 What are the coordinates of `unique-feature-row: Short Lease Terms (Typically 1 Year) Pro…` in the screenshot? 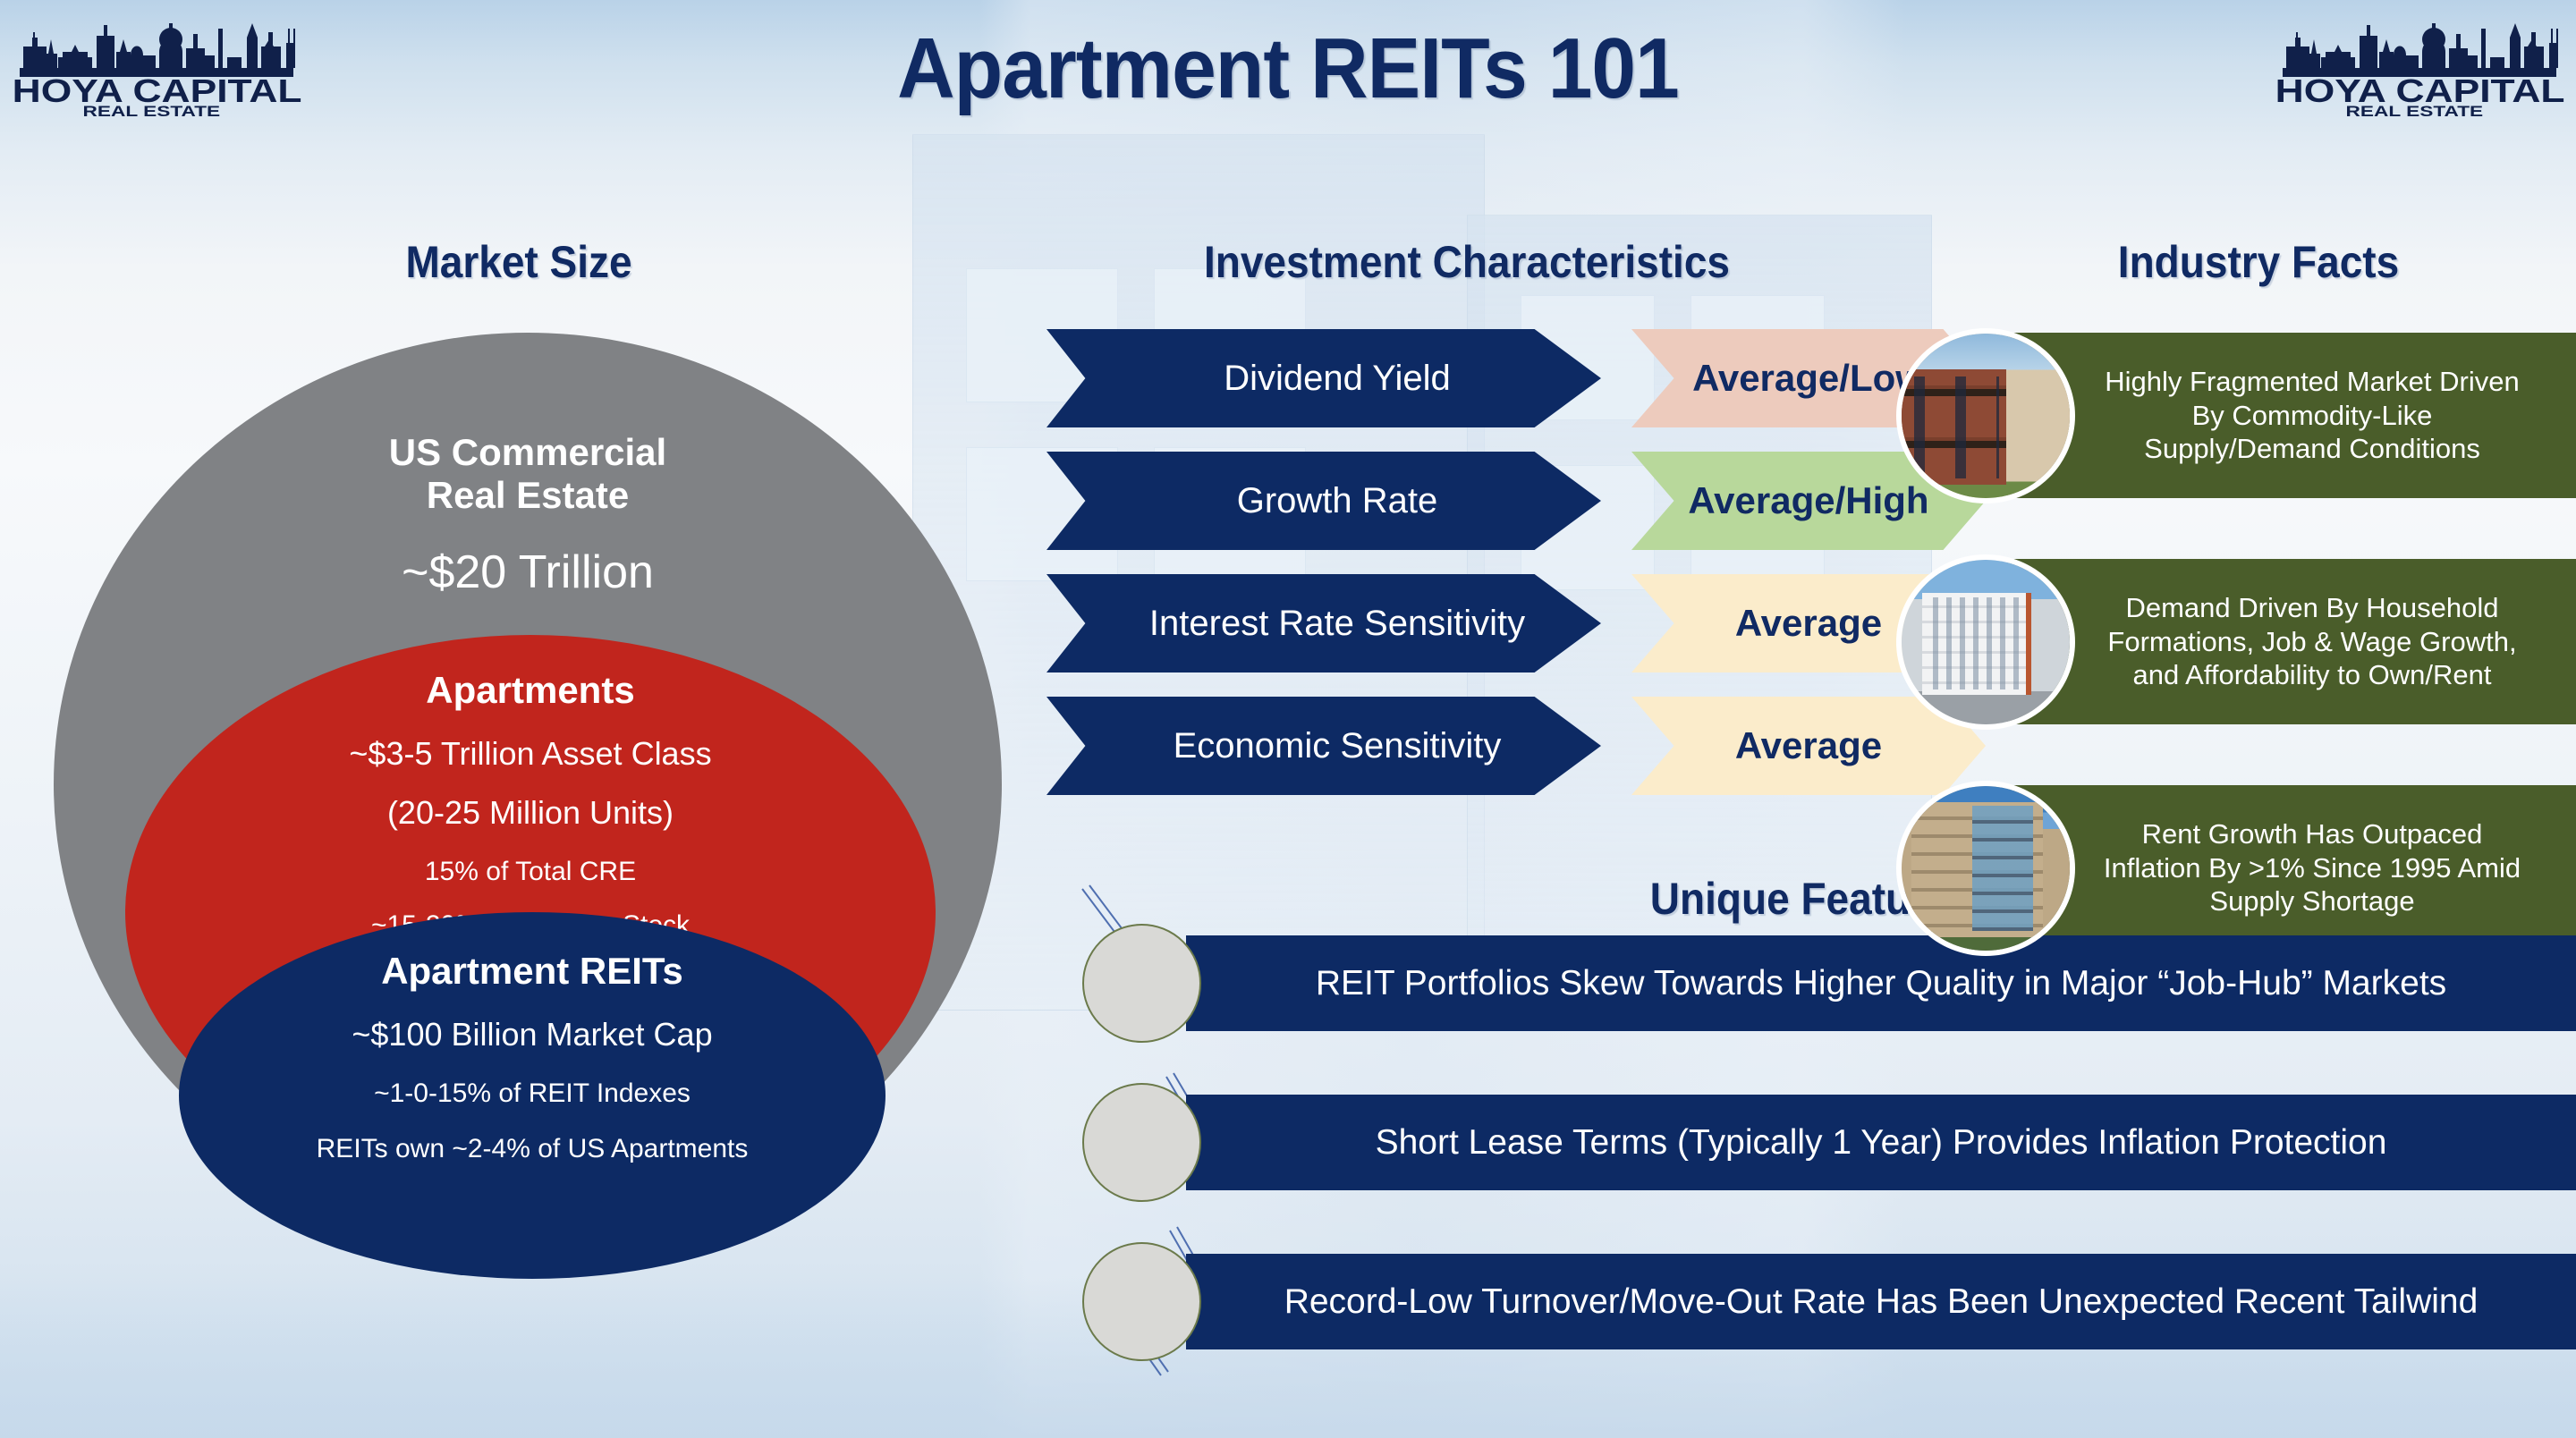 It's located at (1829, 1142).